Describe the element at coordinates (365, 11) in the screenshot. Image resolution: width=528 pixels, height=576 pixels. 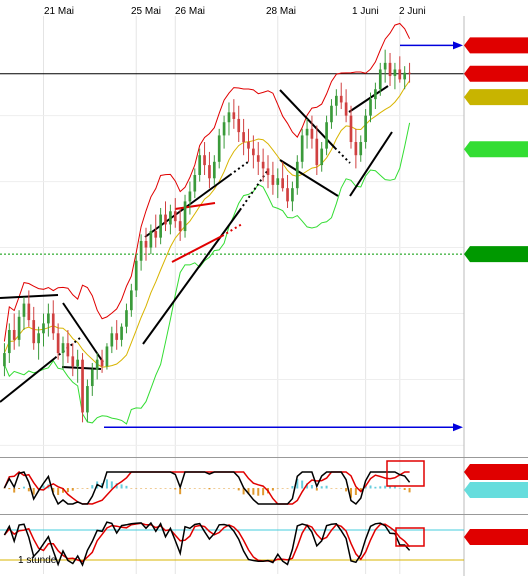
I see `date-label-1-juni: 1 Juni` at that location.